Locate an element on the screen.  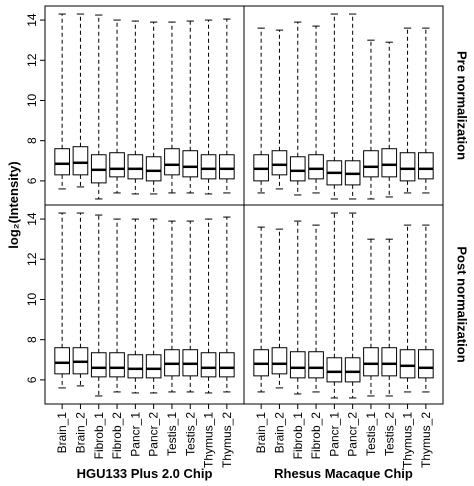
x-axis-label: Rhesus Macaque Chip is located at coordinates (343, 473).